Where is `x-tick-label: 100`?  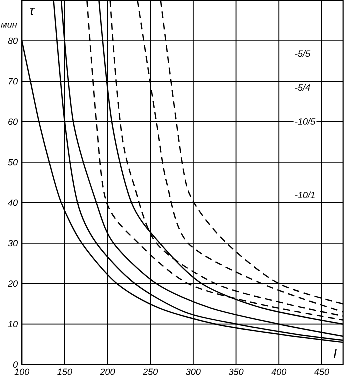
x-tick-label: 100 is located at coordinates (22, 372).